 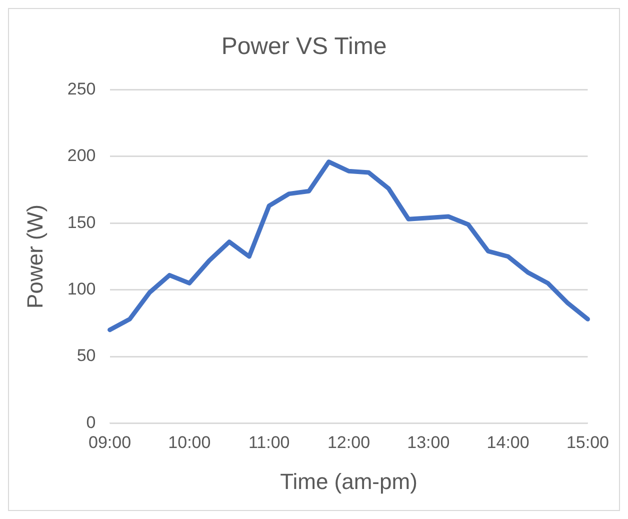 I want to click on y-tick-label: 250, so click(x=81, y=88).